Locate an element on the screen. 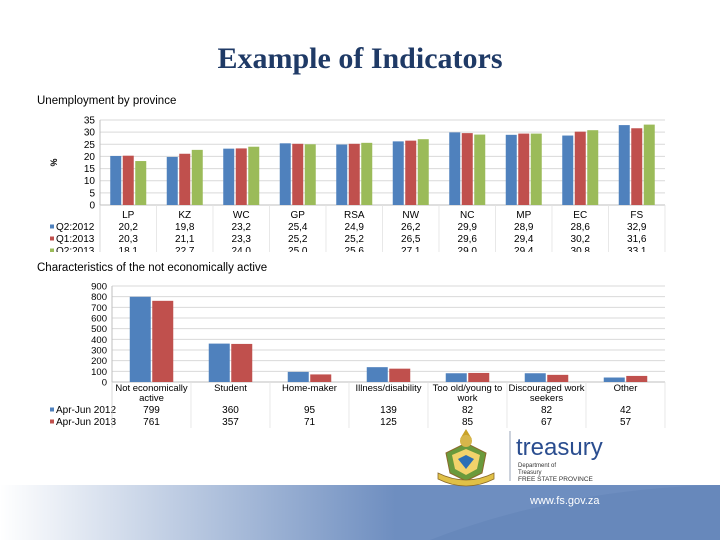  data-label: 67 is located at coordinates (547, 422).